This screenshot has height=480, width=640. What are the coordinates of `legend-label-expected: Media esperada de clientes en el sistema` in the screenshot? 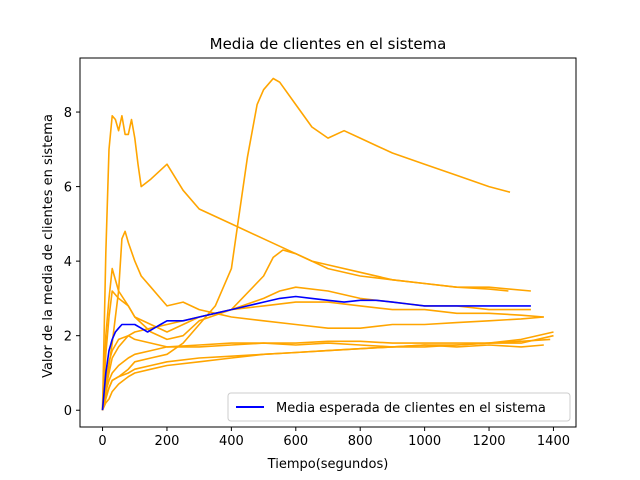 It's located at (411, 408).